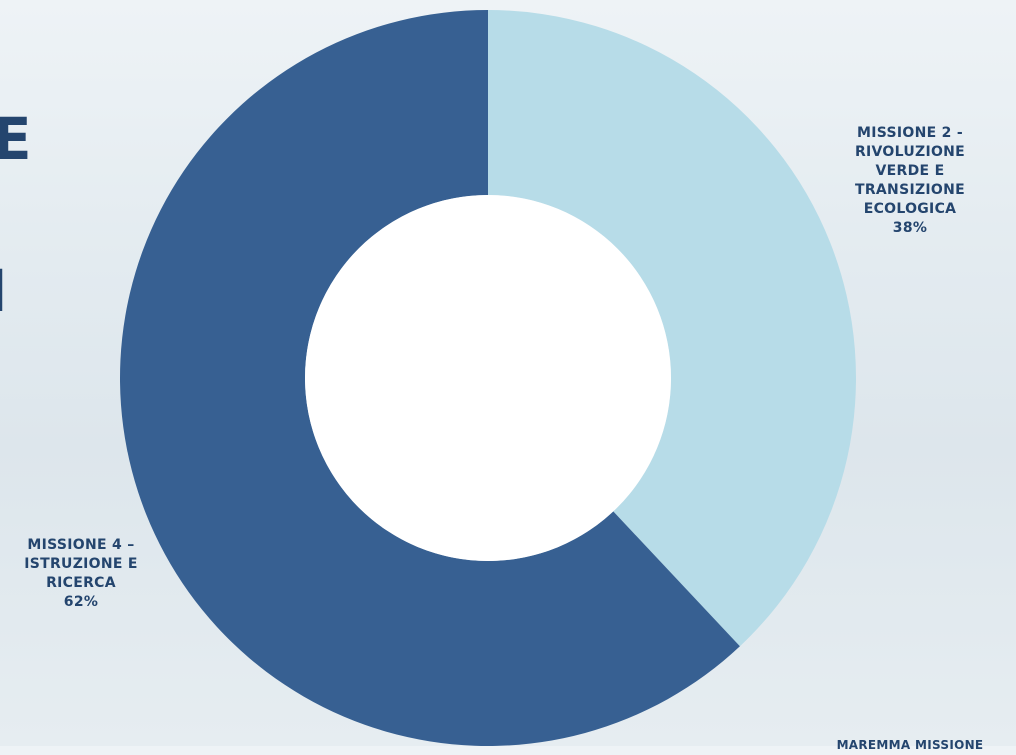 Image resolution: width=1016 pixels, height=755 pixels. Describe the element at coordinates (910, 228) in the screenshot. I see `value-label: 38%` at that location.